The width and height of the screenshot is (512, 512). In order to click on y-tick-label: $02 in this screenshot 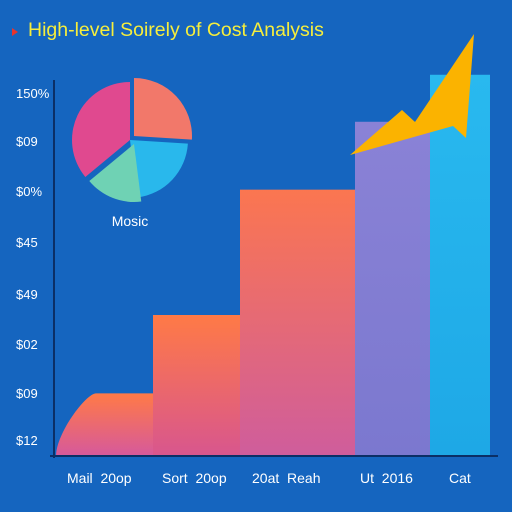, I will do `click(27, 344)`.